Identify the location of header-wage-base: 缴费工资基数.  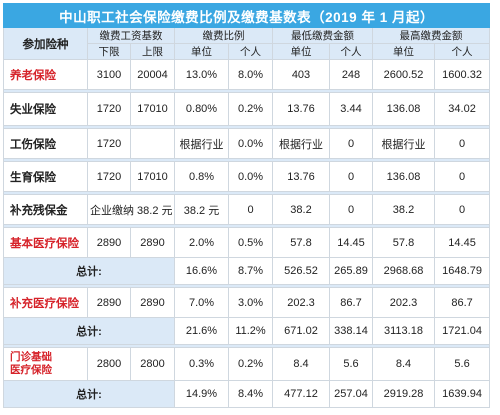
(131, 35).